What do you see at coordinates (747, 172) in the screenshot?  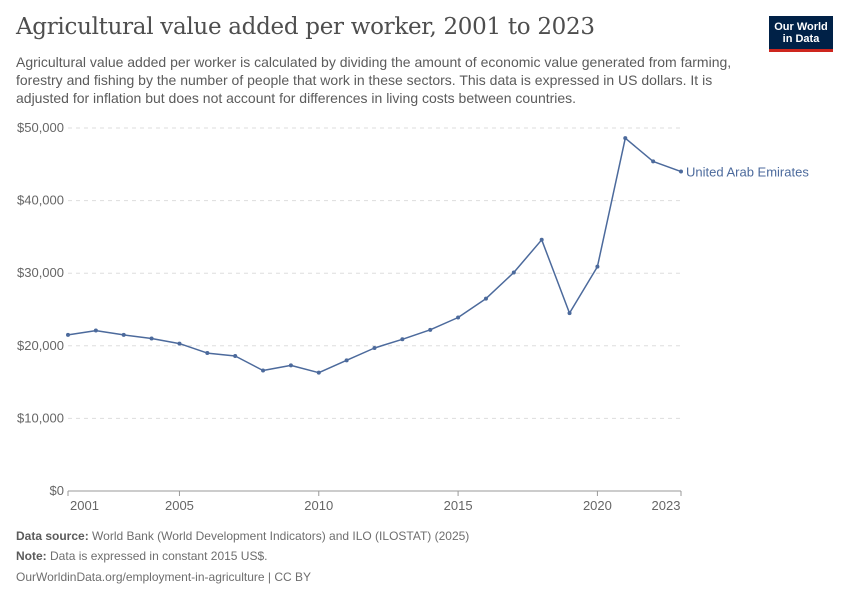 I see `series-label: United Arab Emirates` at bounding box center [747, 172].